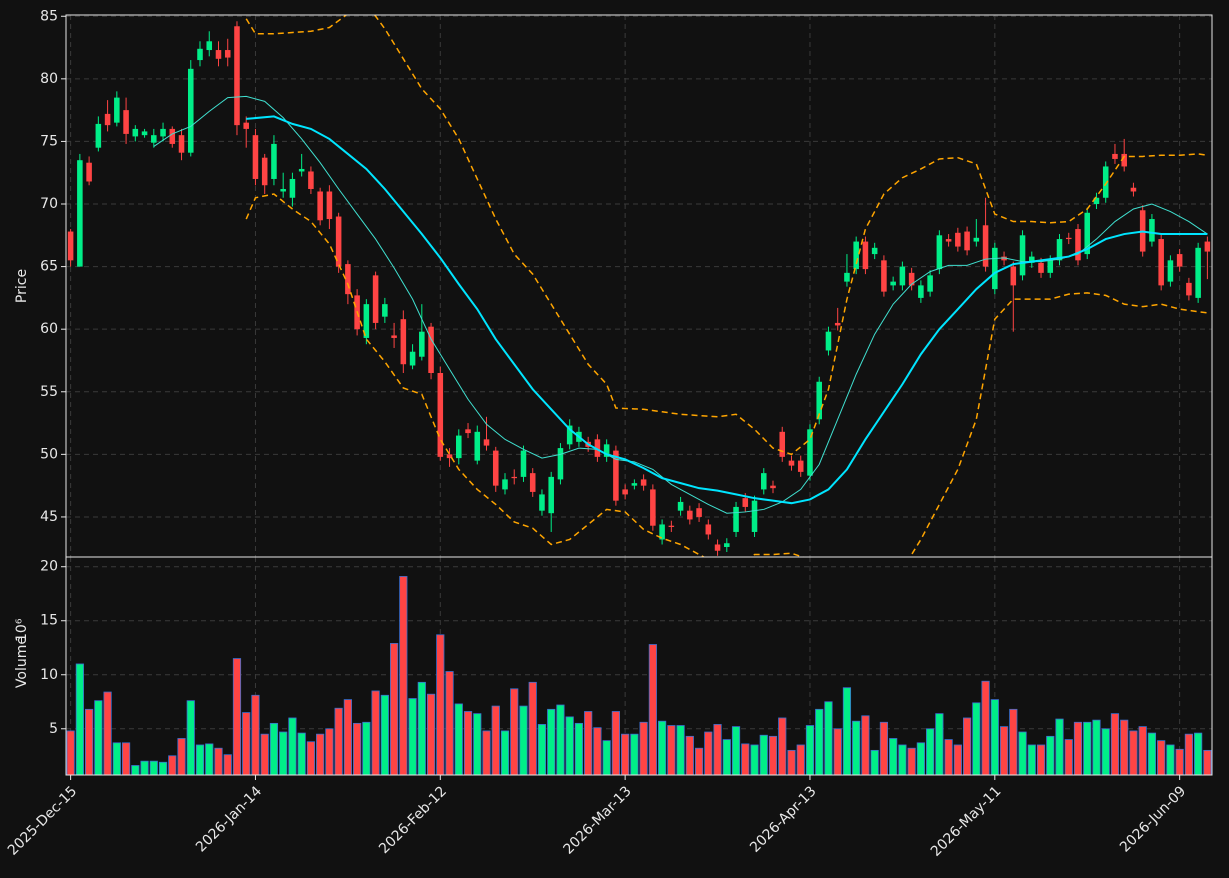 The image size is (1229, 878). What do you see at coordinates (49, 141) in the screenshot?
I see `y-tick-label: 75` at bounding box center [49, 141].